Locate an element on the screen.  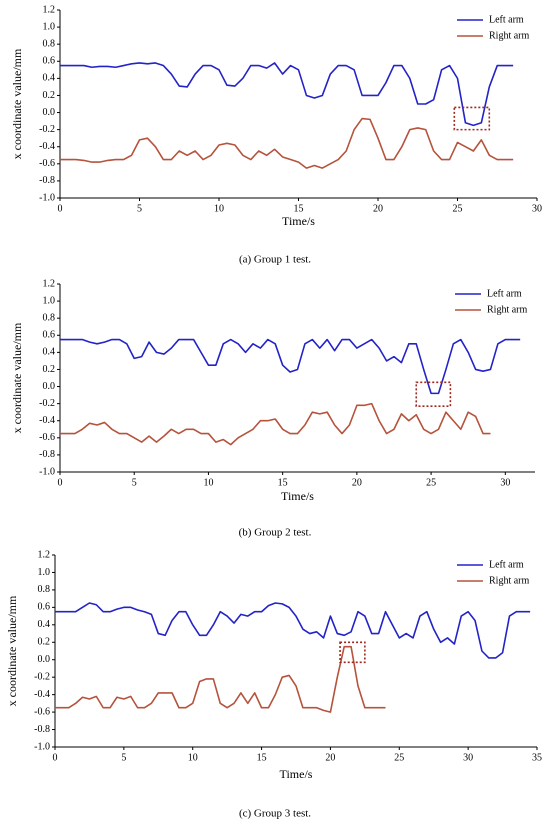
caption: (a) Group 1 test. is located at coordinates (275, 260).